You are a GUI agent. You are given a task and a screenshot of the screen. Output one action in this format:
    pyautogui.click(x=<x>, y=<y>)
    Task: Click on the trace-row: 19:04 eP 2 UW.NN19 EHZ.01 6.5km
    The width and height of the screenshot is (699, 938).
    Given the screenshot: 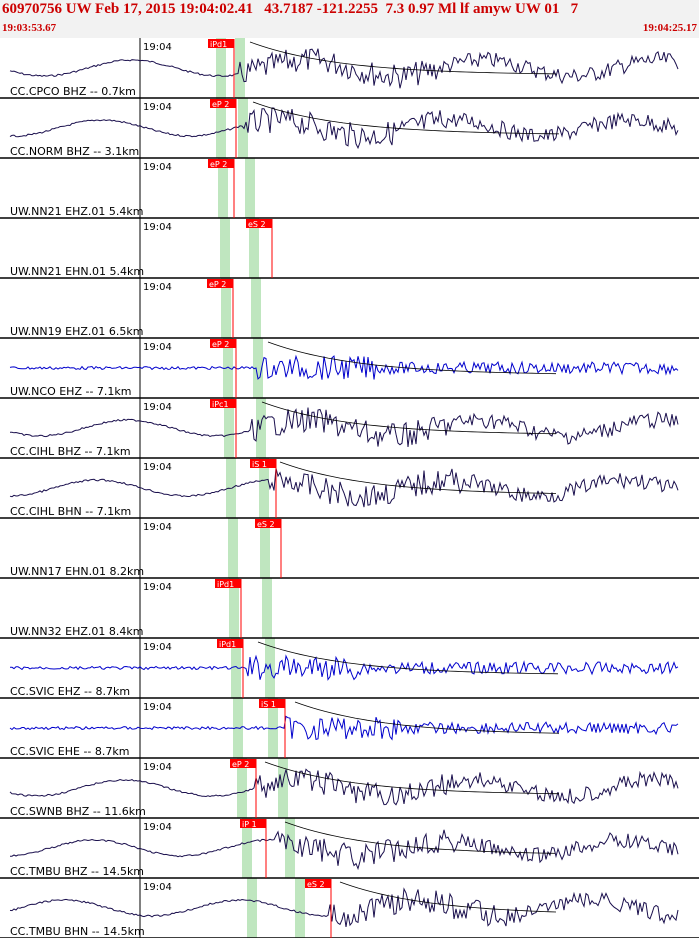 What is the action you would take?
    pyautogui.click(x=349, y=308)
    